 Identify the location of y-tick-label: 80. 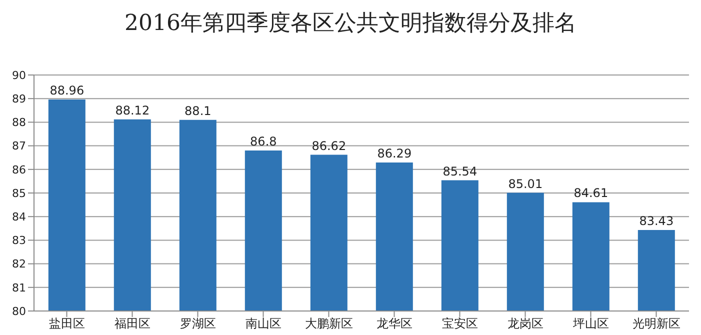
(19, 311).